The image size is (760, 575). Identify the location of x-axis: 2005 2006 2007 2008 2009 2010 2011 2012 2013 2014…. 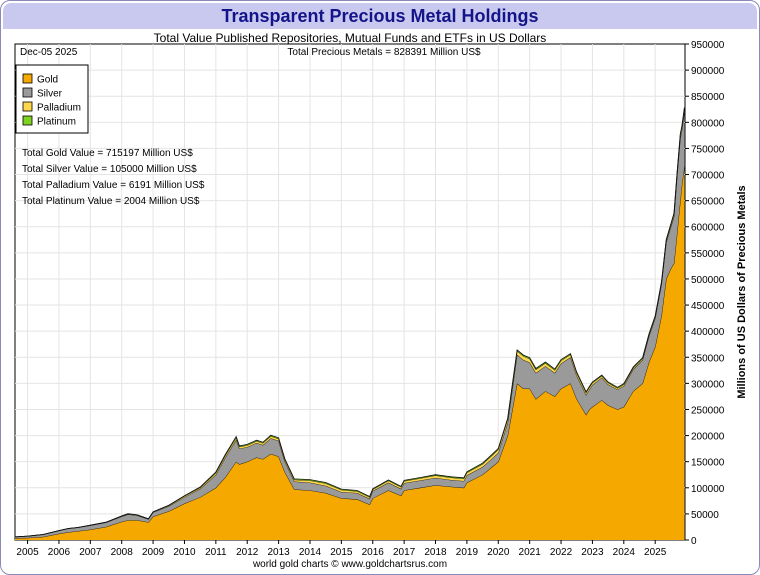
(341, 549).